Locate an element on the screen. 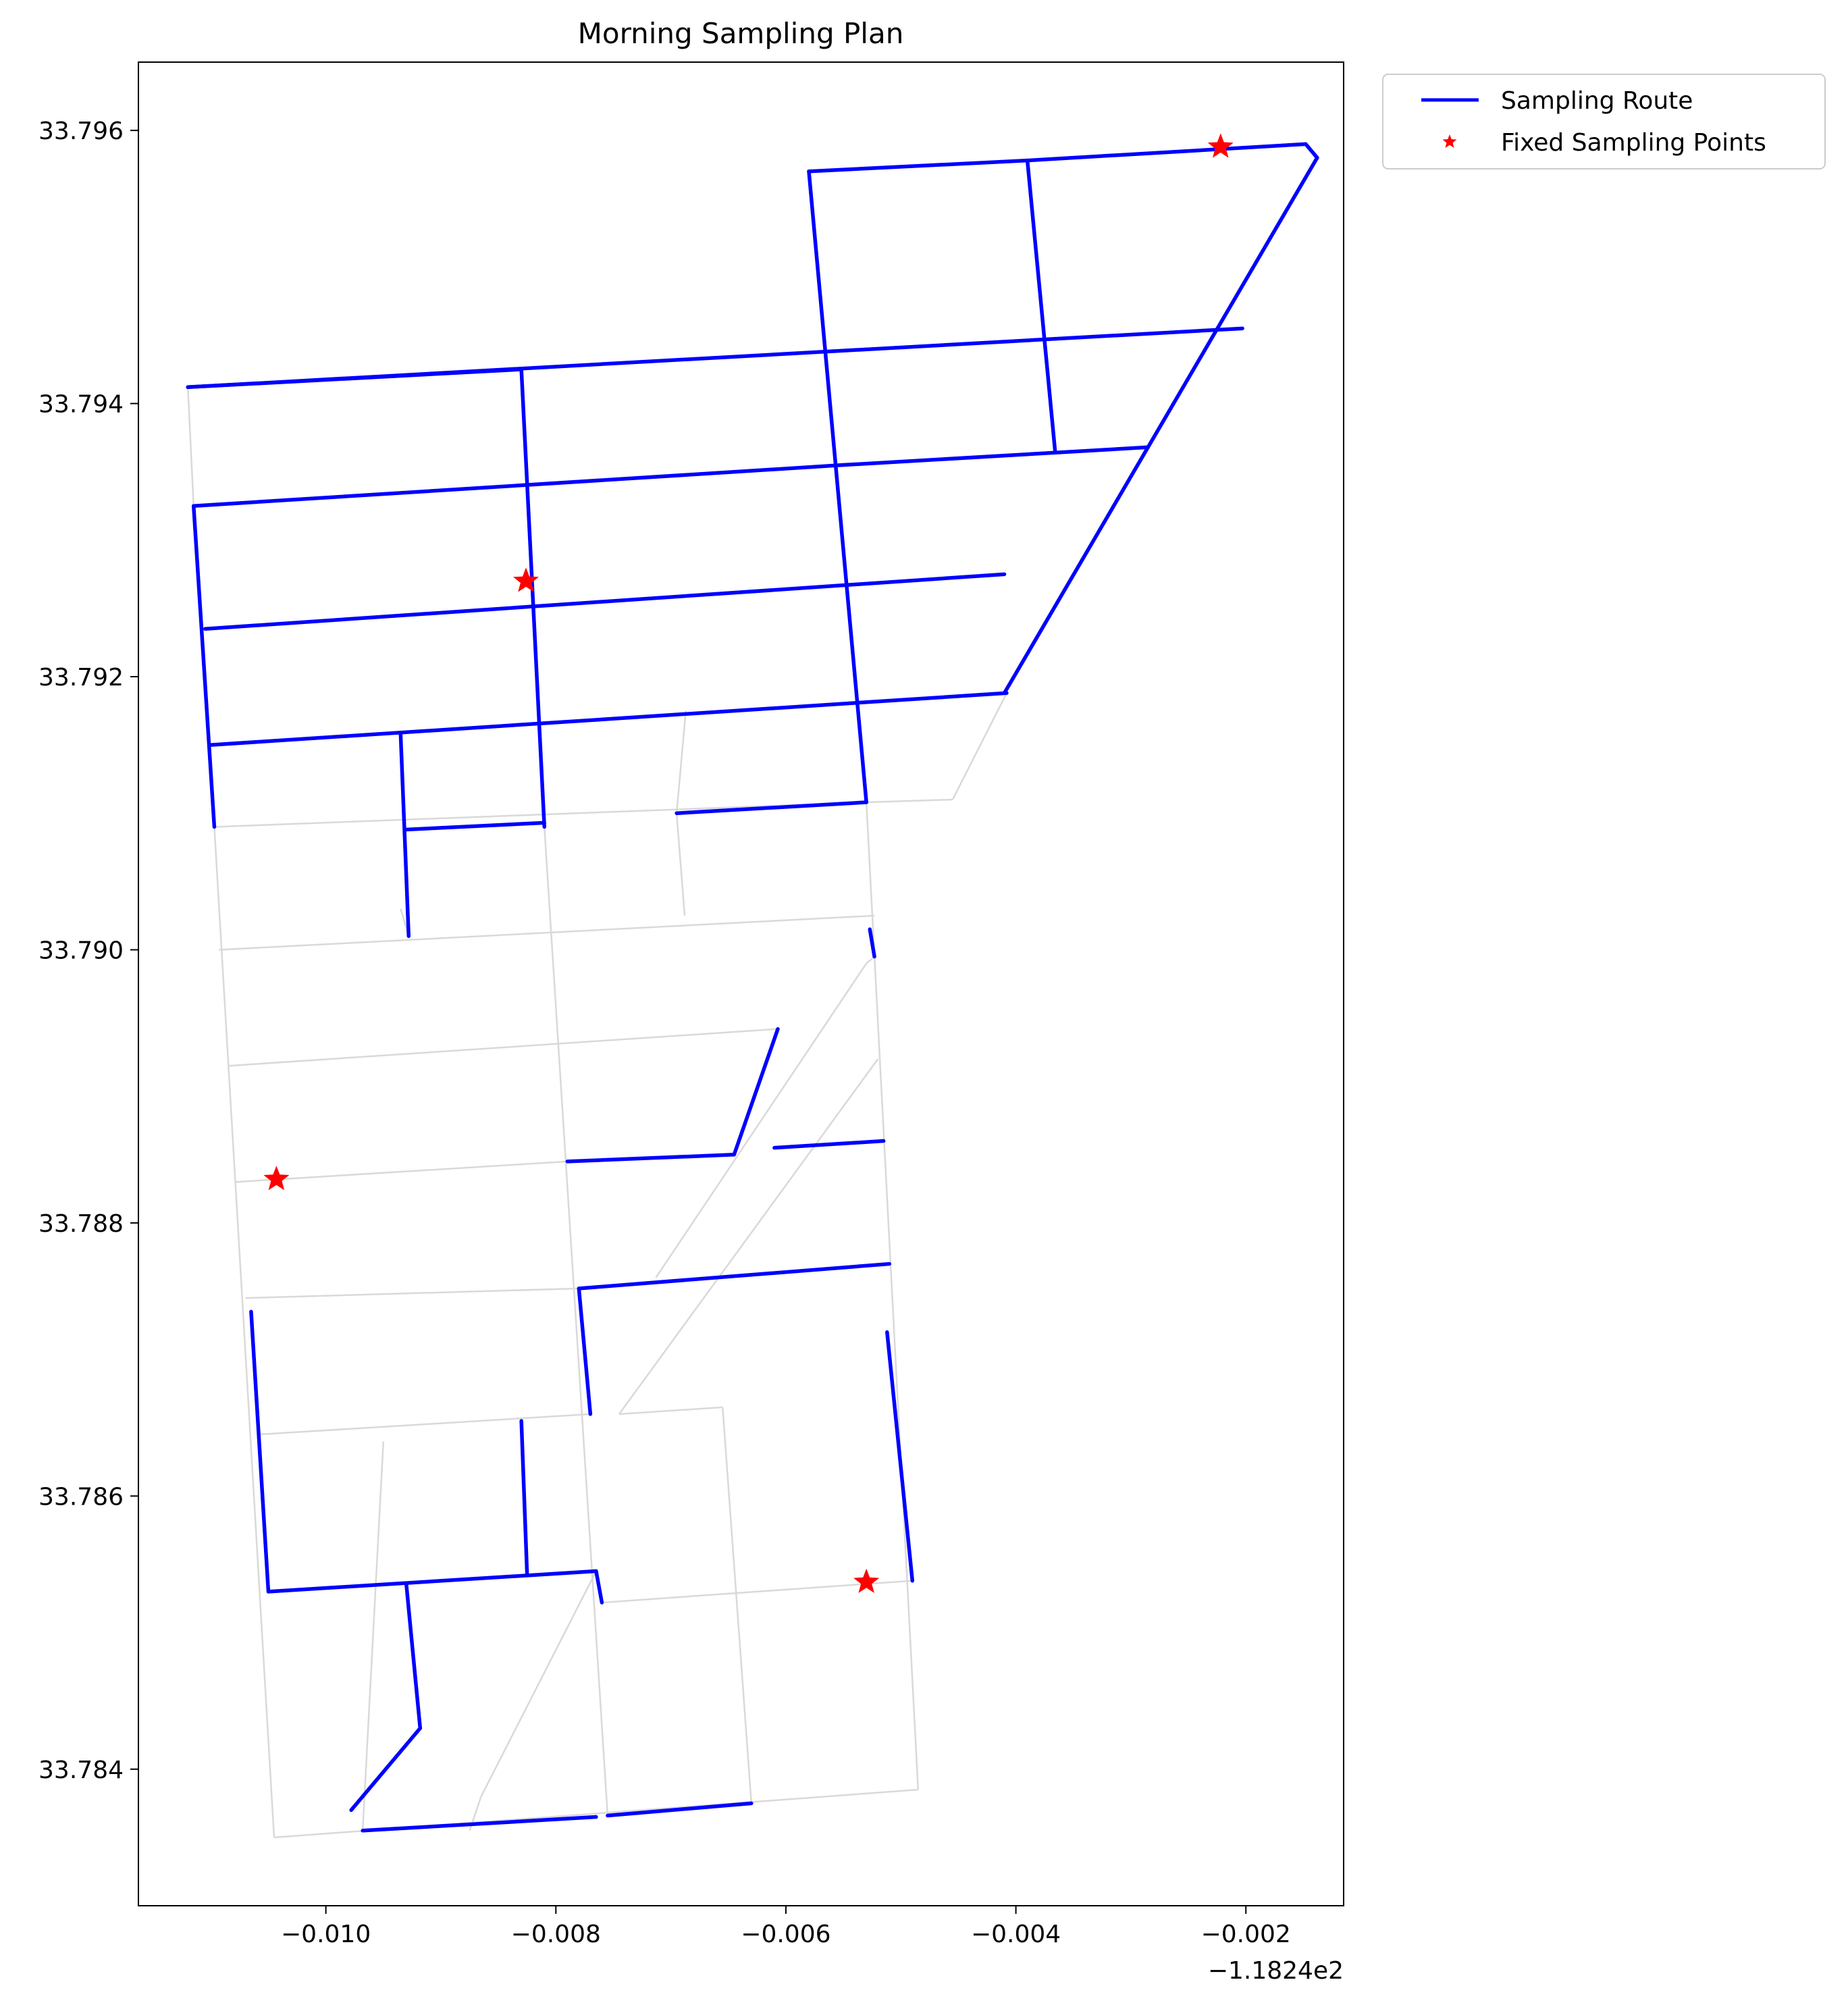 The height and width of the screenshot is (2005, 1848). x-axis: −0.010 −0.008 −0.006 −0.004 −0.002 is located at coordinates (786, 1927).